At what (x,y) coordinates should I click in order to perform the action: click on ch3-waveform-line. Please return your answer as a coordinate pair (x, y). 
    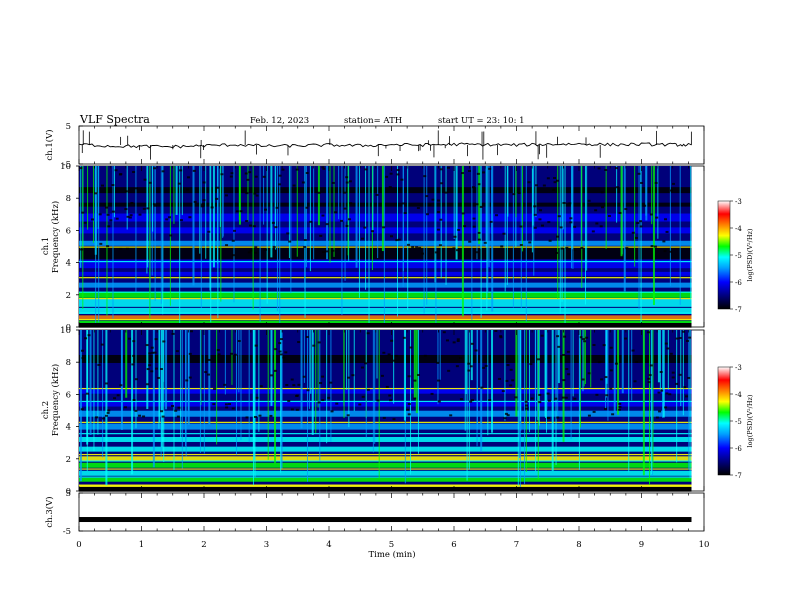
    Looking at the image, I should click on (385, 520).